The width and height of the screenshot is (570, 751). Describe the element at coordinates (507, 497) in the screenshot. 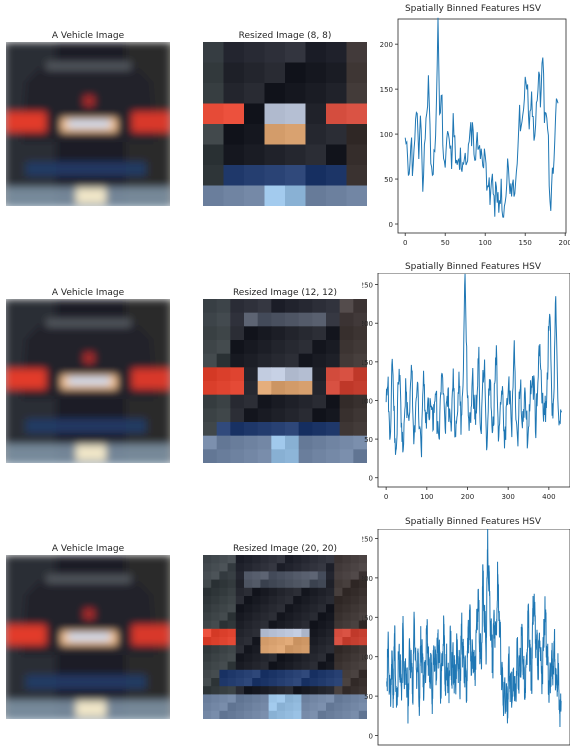

I see `x-tick-label: 300` at that location.